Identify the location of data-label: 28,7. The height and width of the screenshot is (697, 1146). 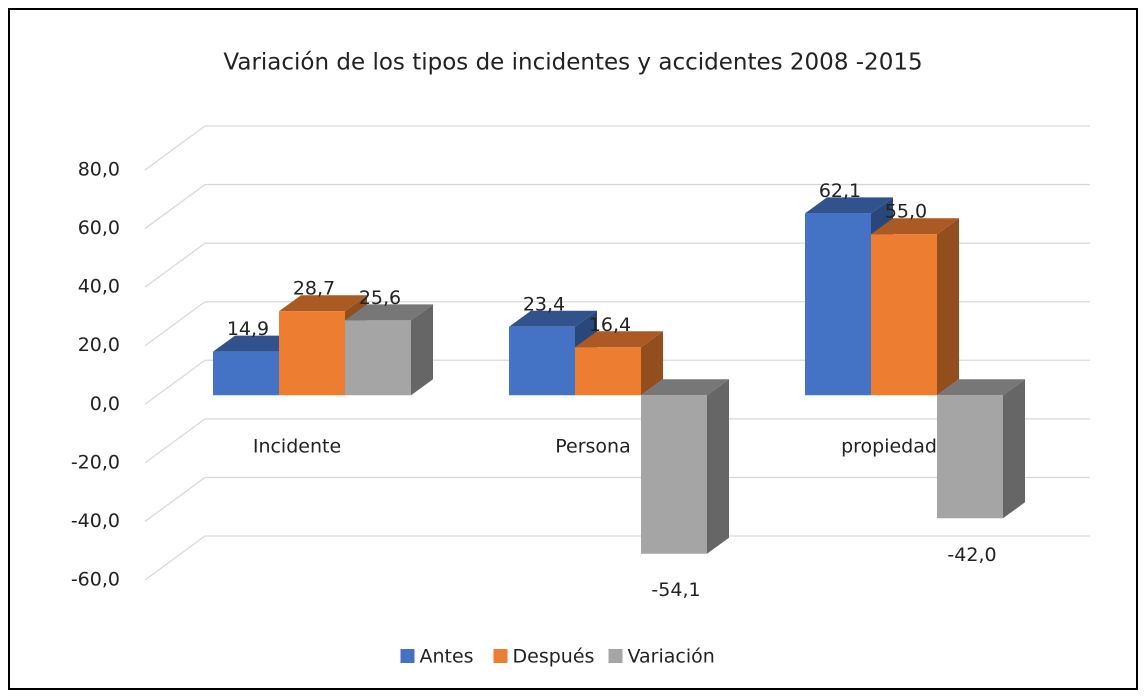
(314, 289).